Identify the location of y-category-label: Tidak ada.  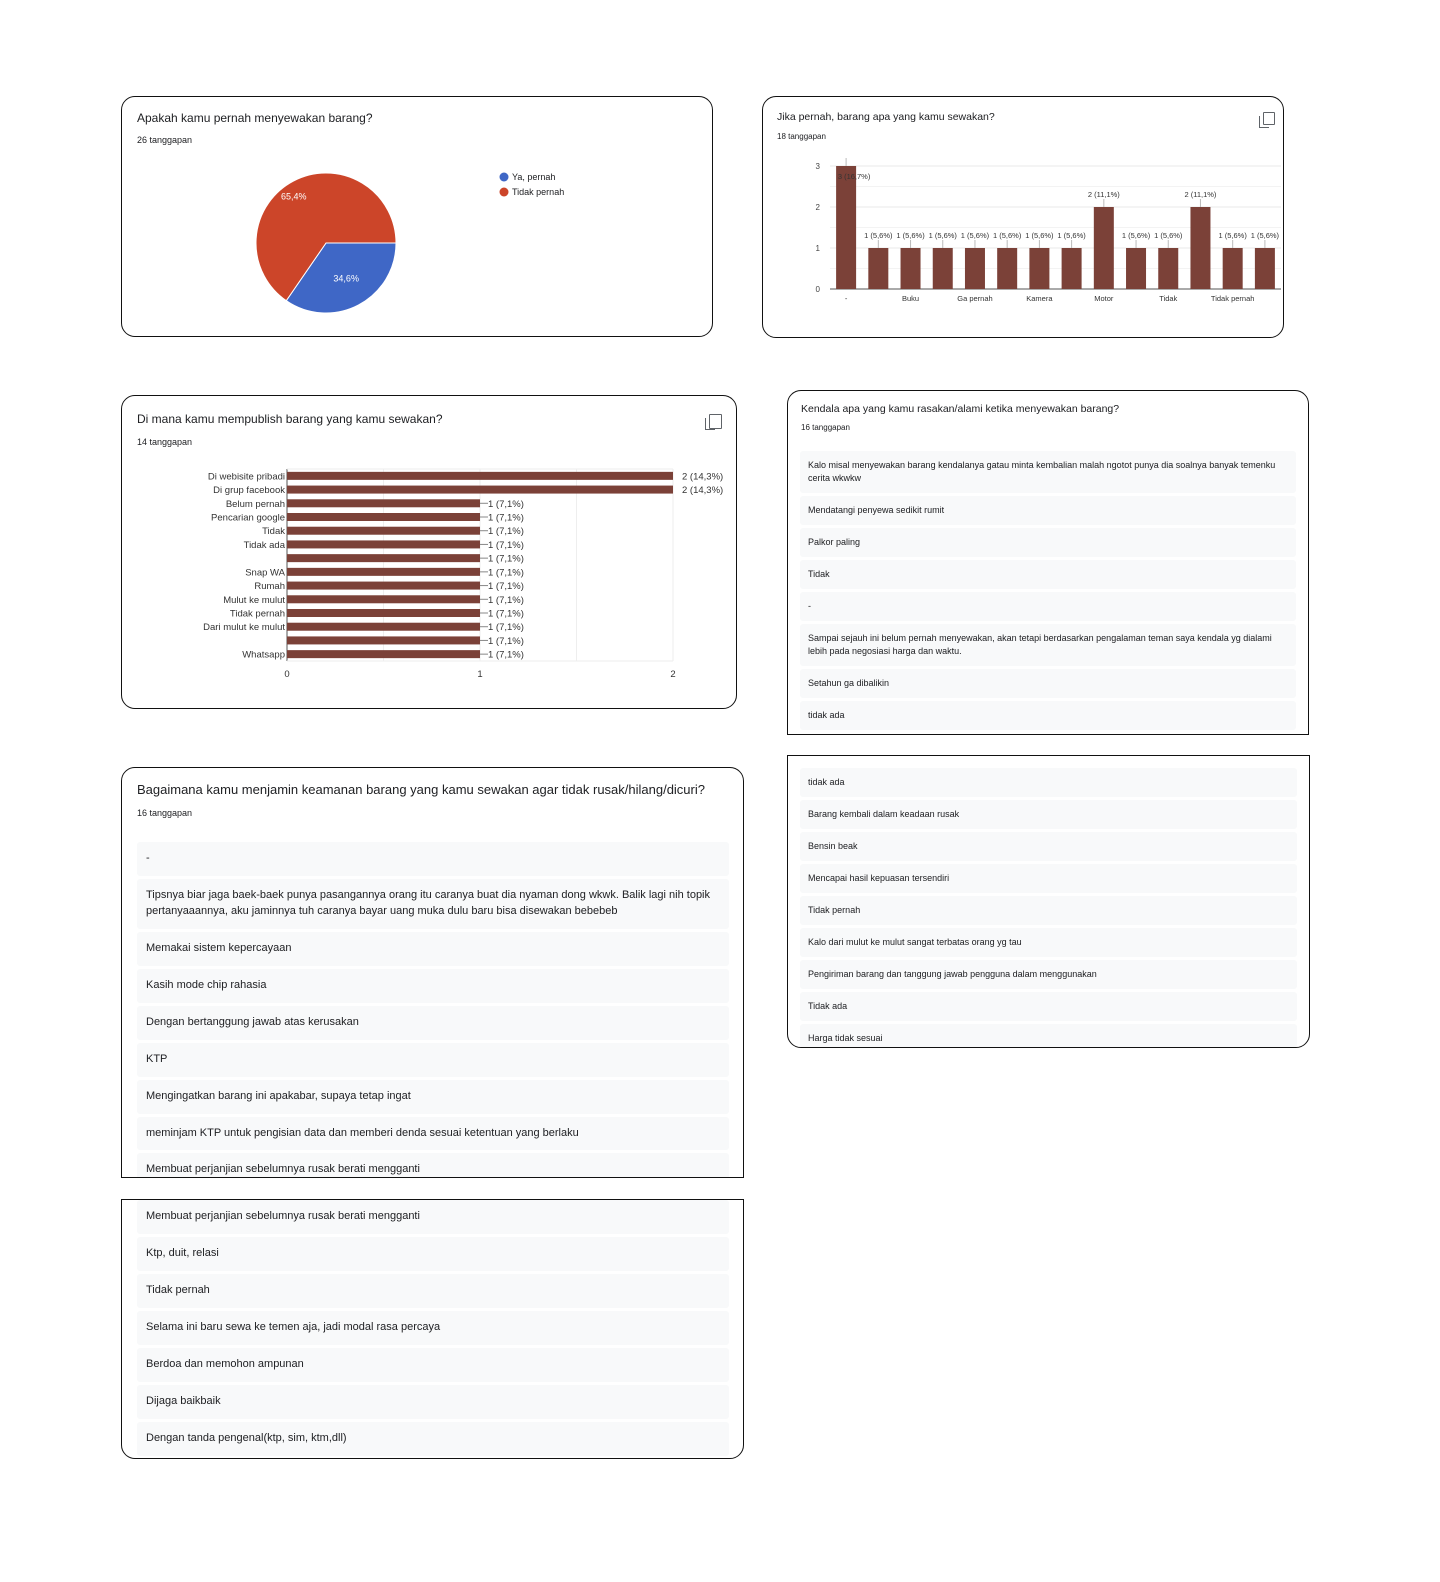
(265, 545).